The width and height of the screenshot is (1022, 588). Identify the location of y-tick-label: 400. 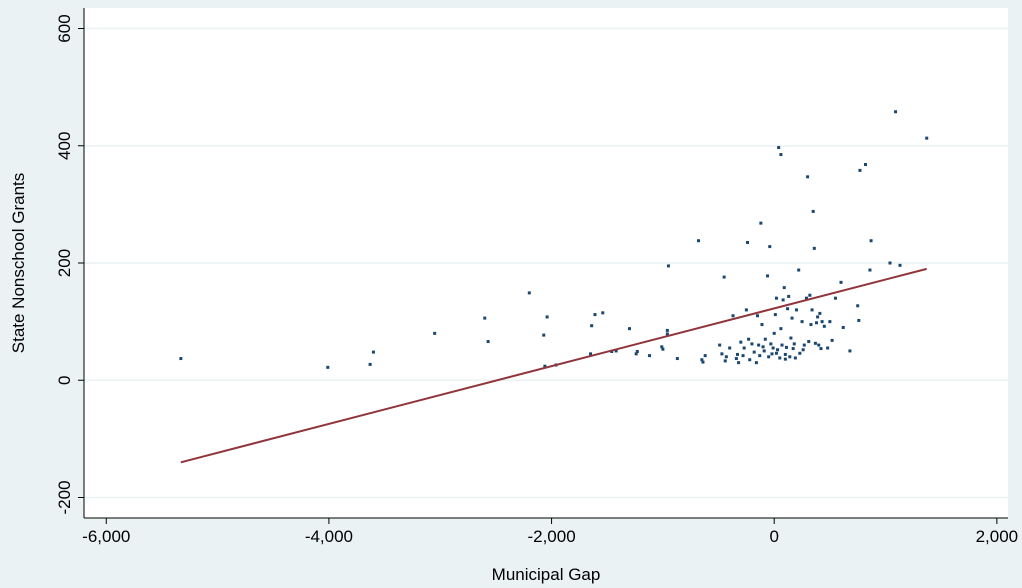
(64, 146).